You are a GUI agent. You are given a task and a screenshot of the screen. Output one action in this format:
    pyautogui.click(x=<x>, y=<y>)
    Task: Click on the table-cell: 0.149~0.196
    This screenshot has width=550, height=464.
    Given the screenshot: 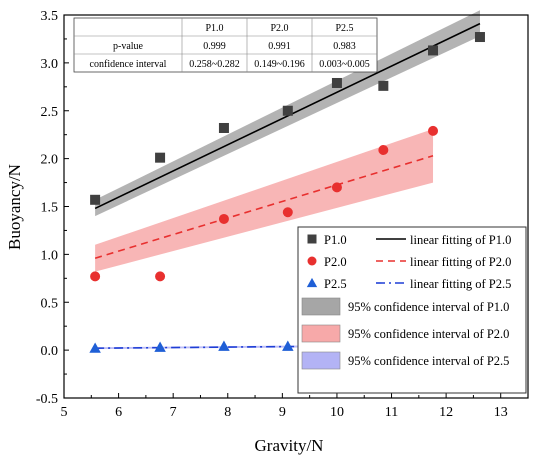 What is the action you would take?
    pyautogui.click(x=279, y=64)
    